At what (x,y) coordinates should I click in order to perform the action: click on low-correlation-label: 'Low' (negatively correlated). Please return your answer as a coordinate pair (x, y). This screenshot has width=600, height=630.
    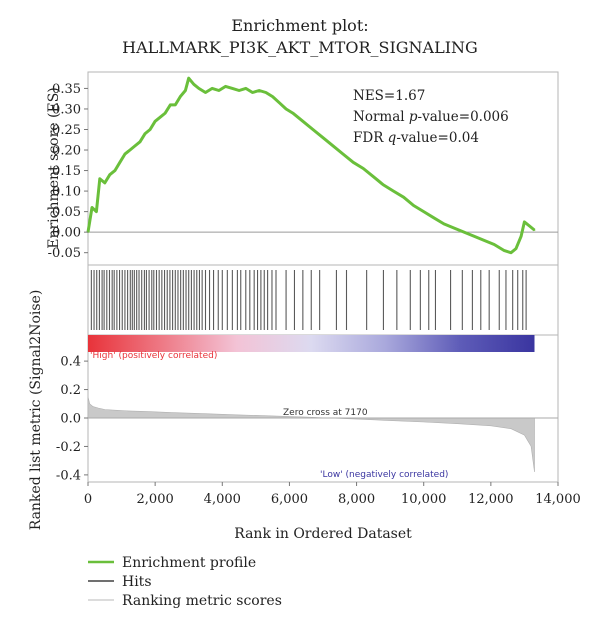
    Looking at the image, I should click on (384, 475).